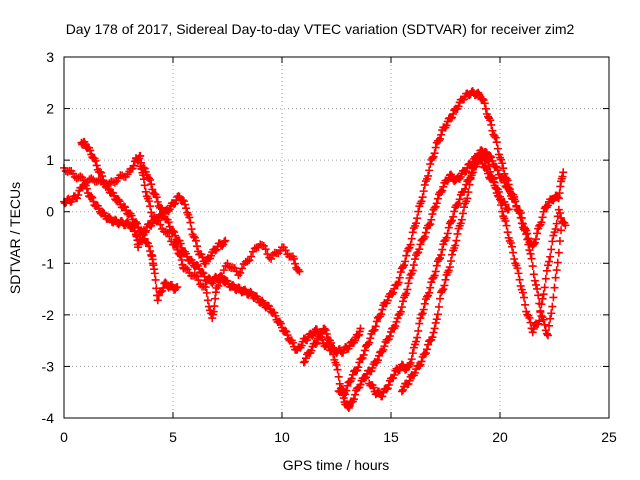 This screenshot has width=640, height=480. Describe the element at coordinates (173, 437) in the screenshot. I see `x-tick-label: 5` at that location.